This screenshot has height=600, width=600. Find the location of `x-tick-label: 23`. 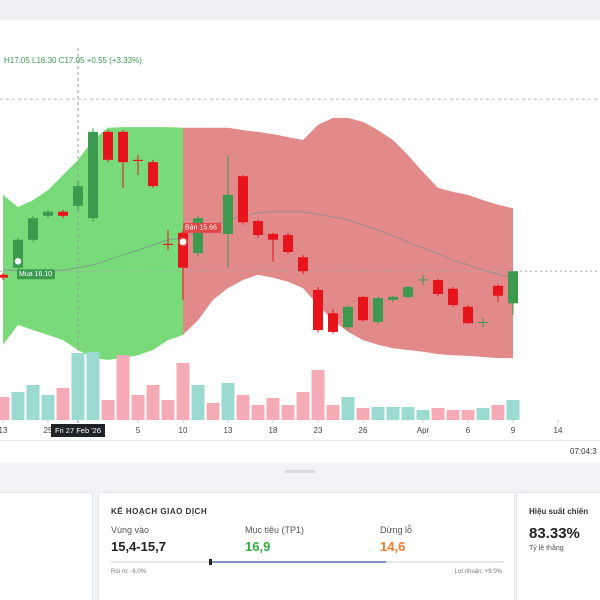

x-tick-label: 23 is located at coordinates (318, 430).